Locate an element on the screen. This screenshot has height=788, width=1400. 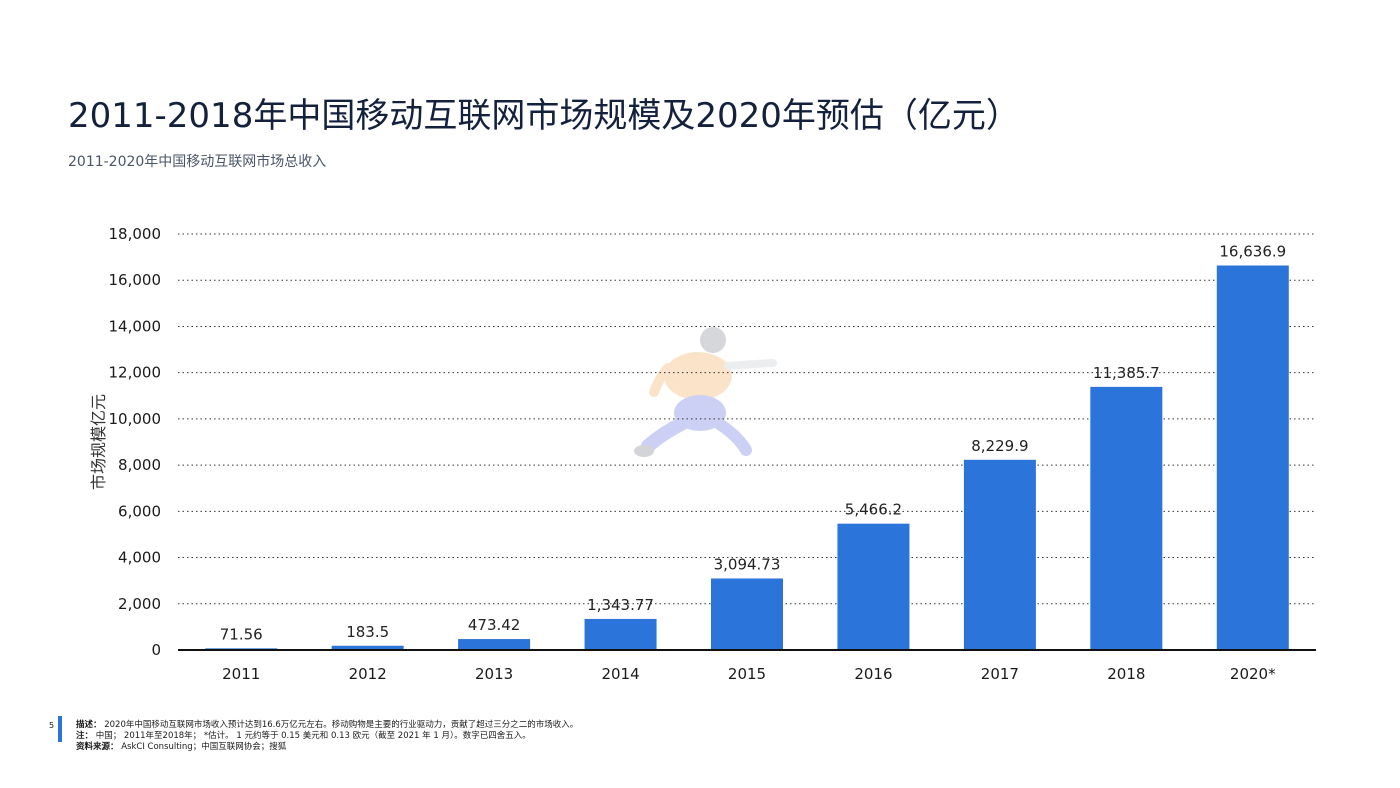
y-tick-label: 10,000 is located at coordinates (135, 419).